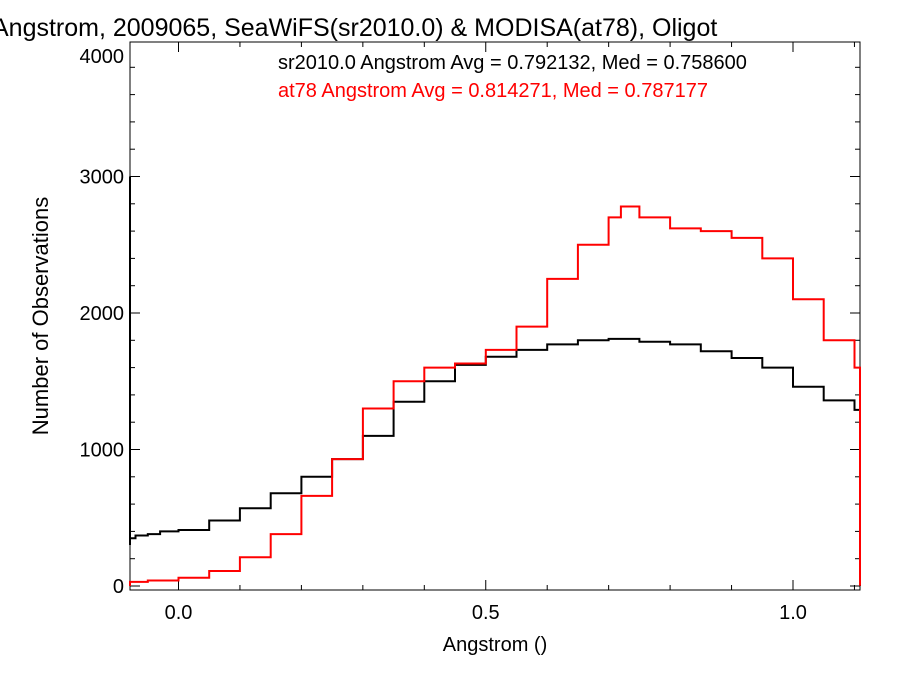 The image size is (900, 675). I want to click on x-tick-label: 1.0, so click(793, 613).